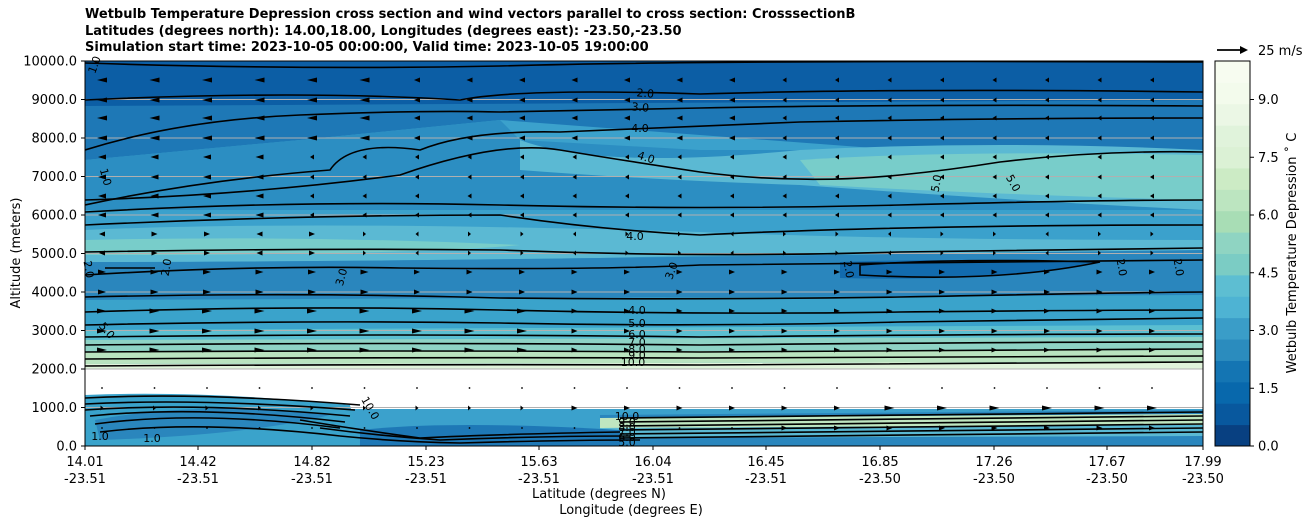 The width and height of the screenshot is (1312, 526). What do you see at coordinates (55, 370) in the screenshot?
I see `y-tick-label: 2000.0` at bounding box center [55, 370].